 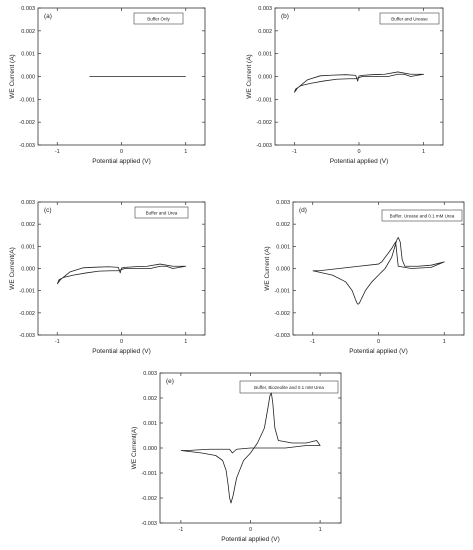 I want to click on legend-text: Buffer, Urease and 0.1 mM Urea, so click(x=422, y=216).